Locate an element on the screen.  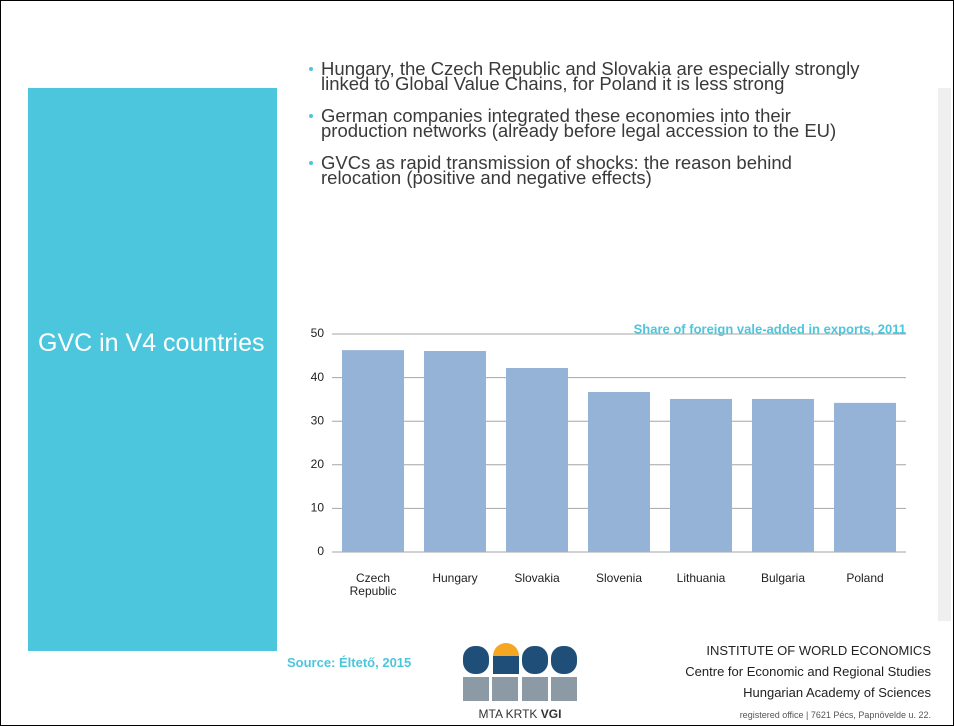
logo-text: MTA KRTK VGI is located at coordinates (520, 714).